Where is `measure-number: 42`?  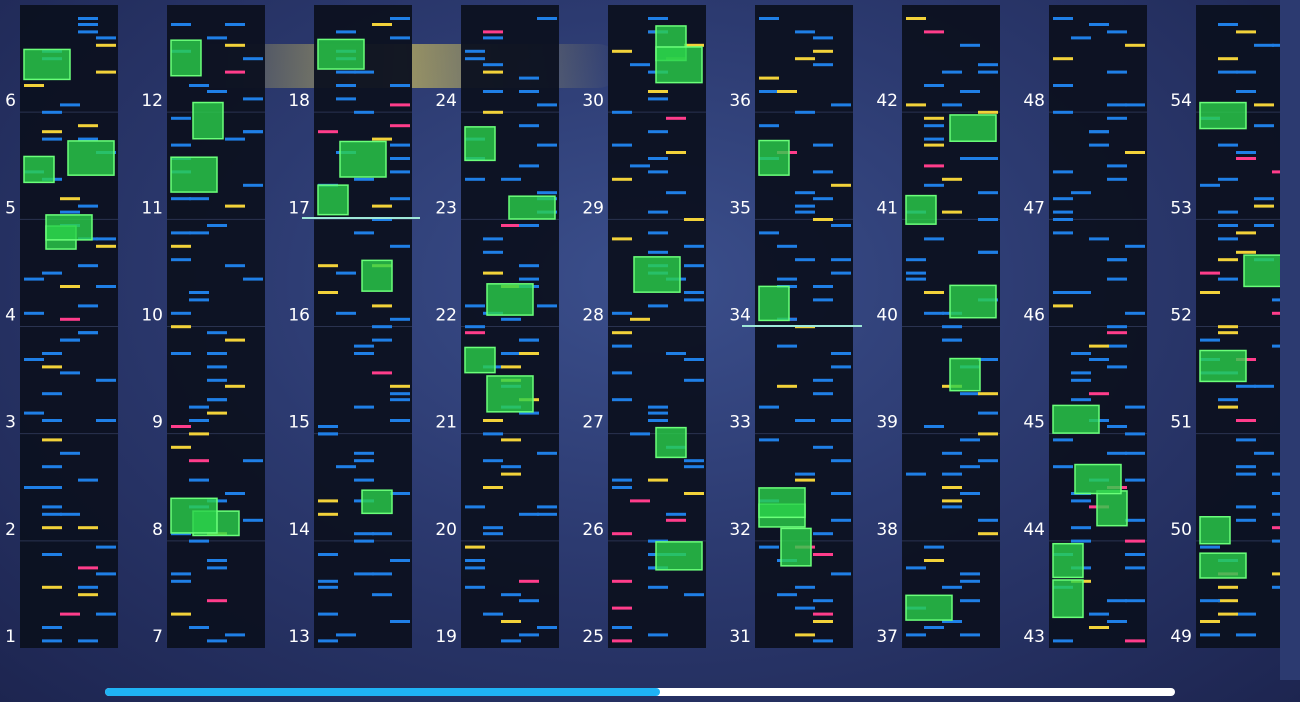 measure-number: 42 is located at coordinates (887, 101).